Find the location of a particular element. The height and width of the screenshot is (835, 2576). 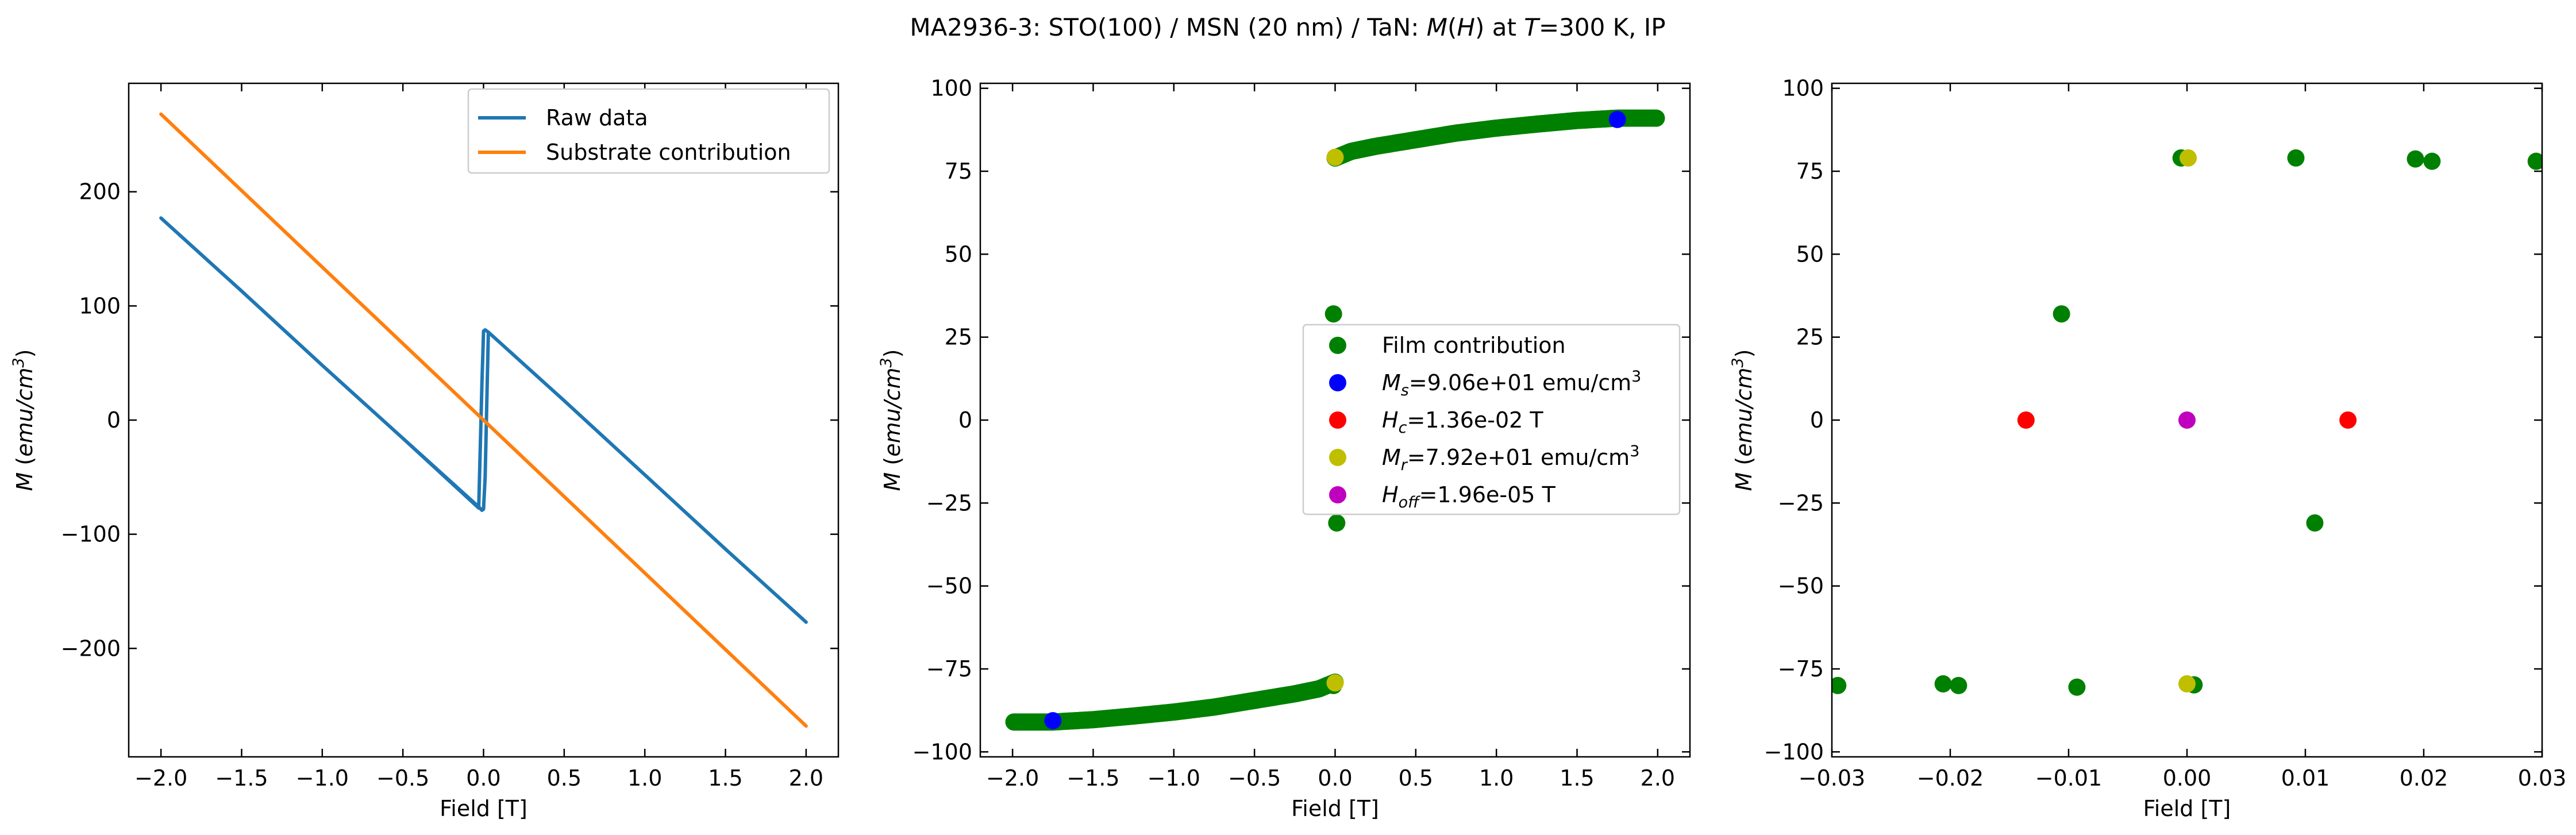

y-tick-label: 75 is located at coordinates (1810, 171).